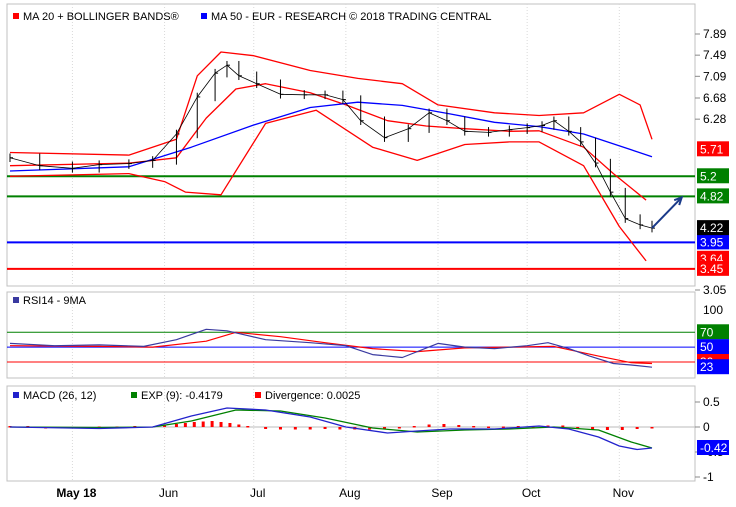 The height and width of the screenshot is (507, 736). What do you see at coordinates (257, 493) in the screenshot?
I see `x-tick-label: Jul` at bounding box center [257, 493].